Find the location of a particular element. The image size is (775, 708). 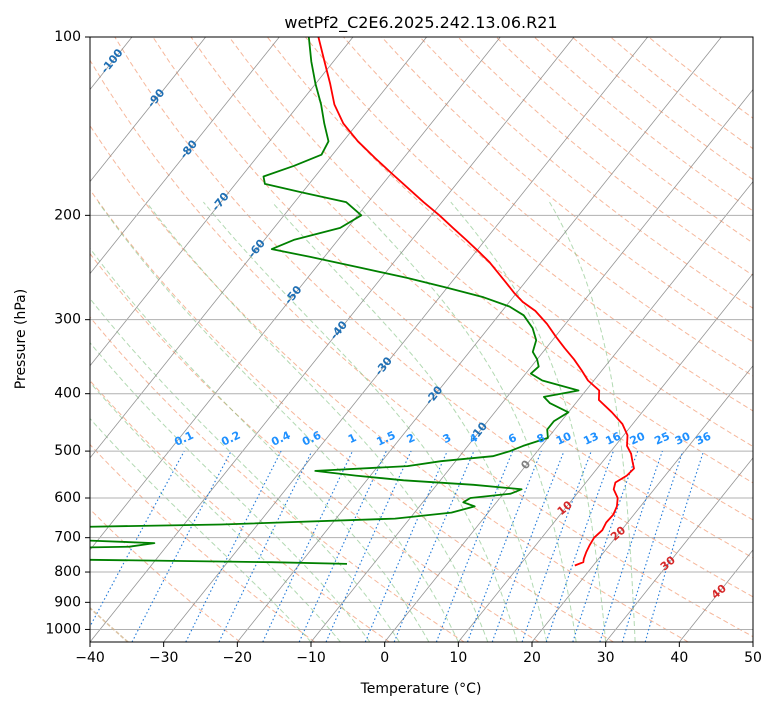

x-tick-label: −40 is located at coordinates (90, 658).